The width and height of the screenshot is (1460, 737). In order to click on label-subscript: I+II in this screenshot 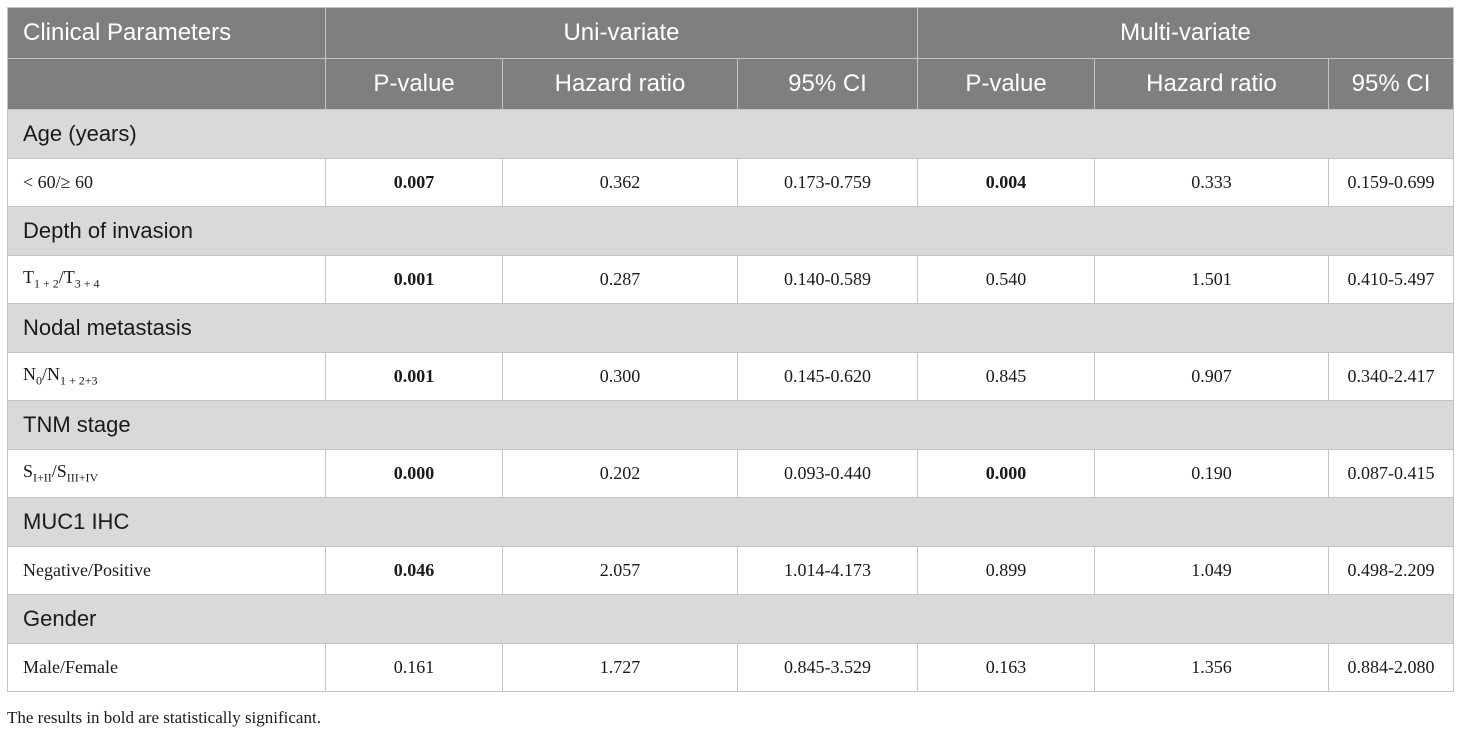, I will do `click(42, 477)`.